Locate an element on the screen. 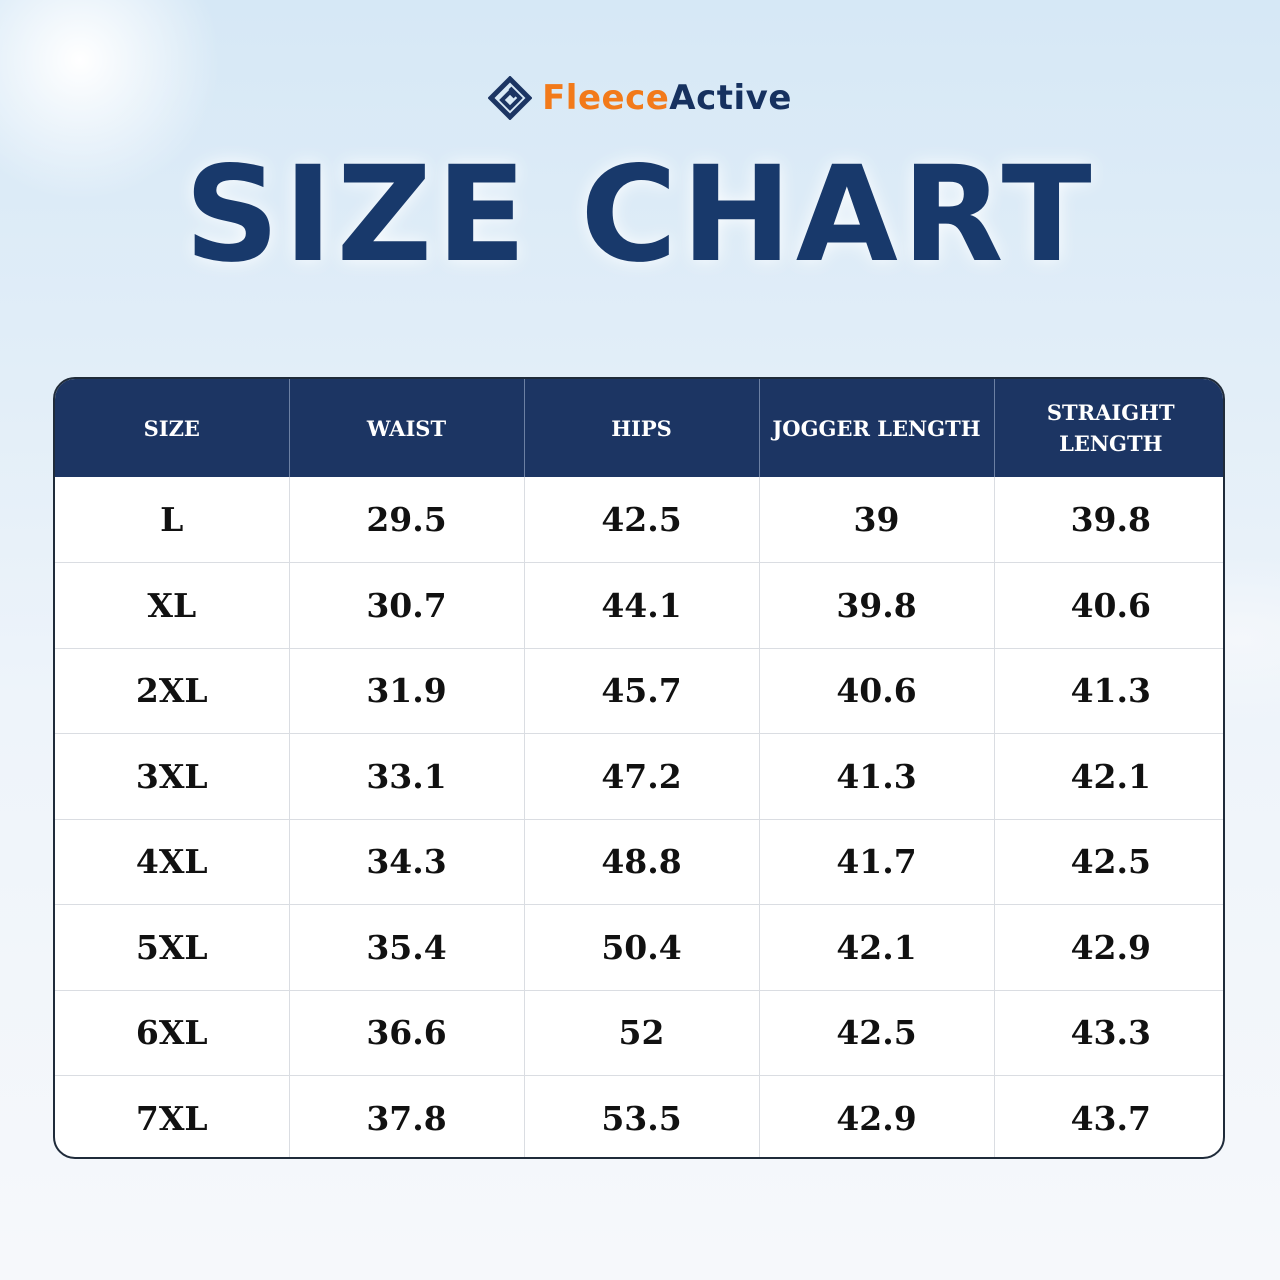  cell-waist: 31.9 is located at coordinates (407, 691).